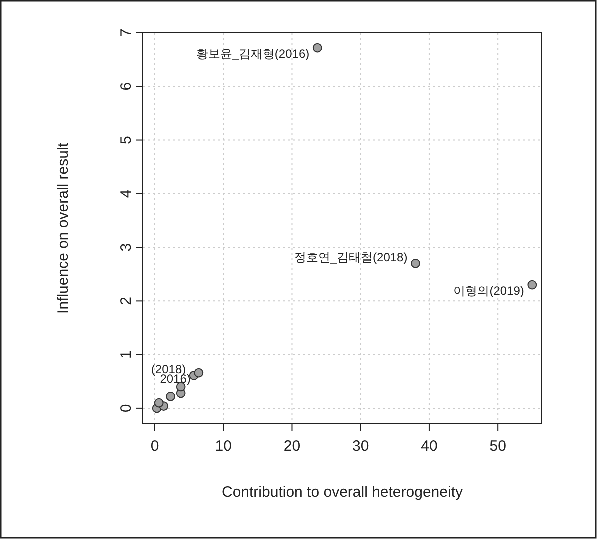 The image size is (597, 539). I want to click on x-tick-label: 30, so click(361, 446).